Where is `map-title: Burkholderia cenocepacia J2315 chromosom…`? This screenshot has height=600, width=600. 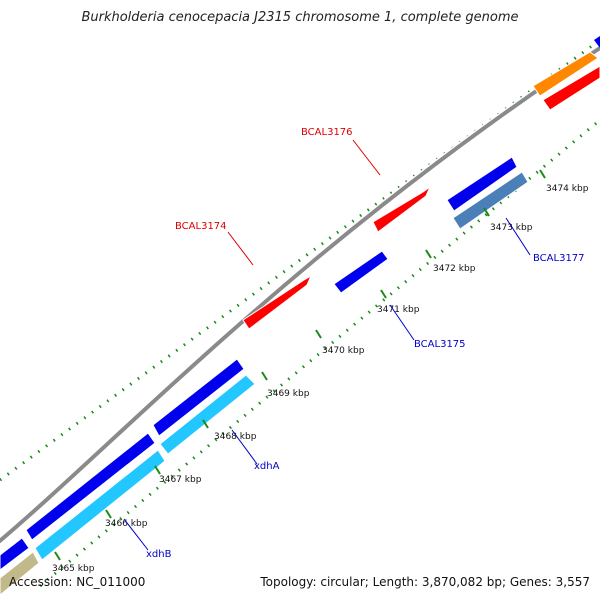
map-title: Burkholderia cenocepacia J2315 chromosom… is located at coordinates (300, 17).